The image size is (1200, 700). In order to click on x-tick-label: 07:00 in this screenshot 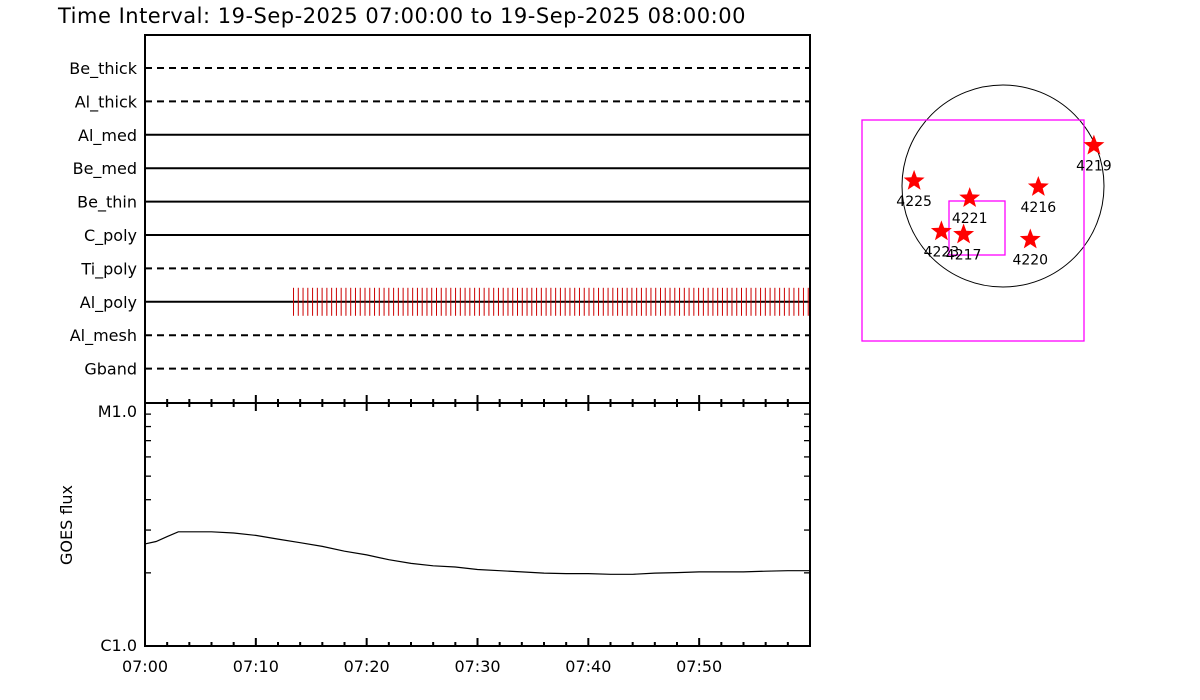, I will do `click(145, 666)`.